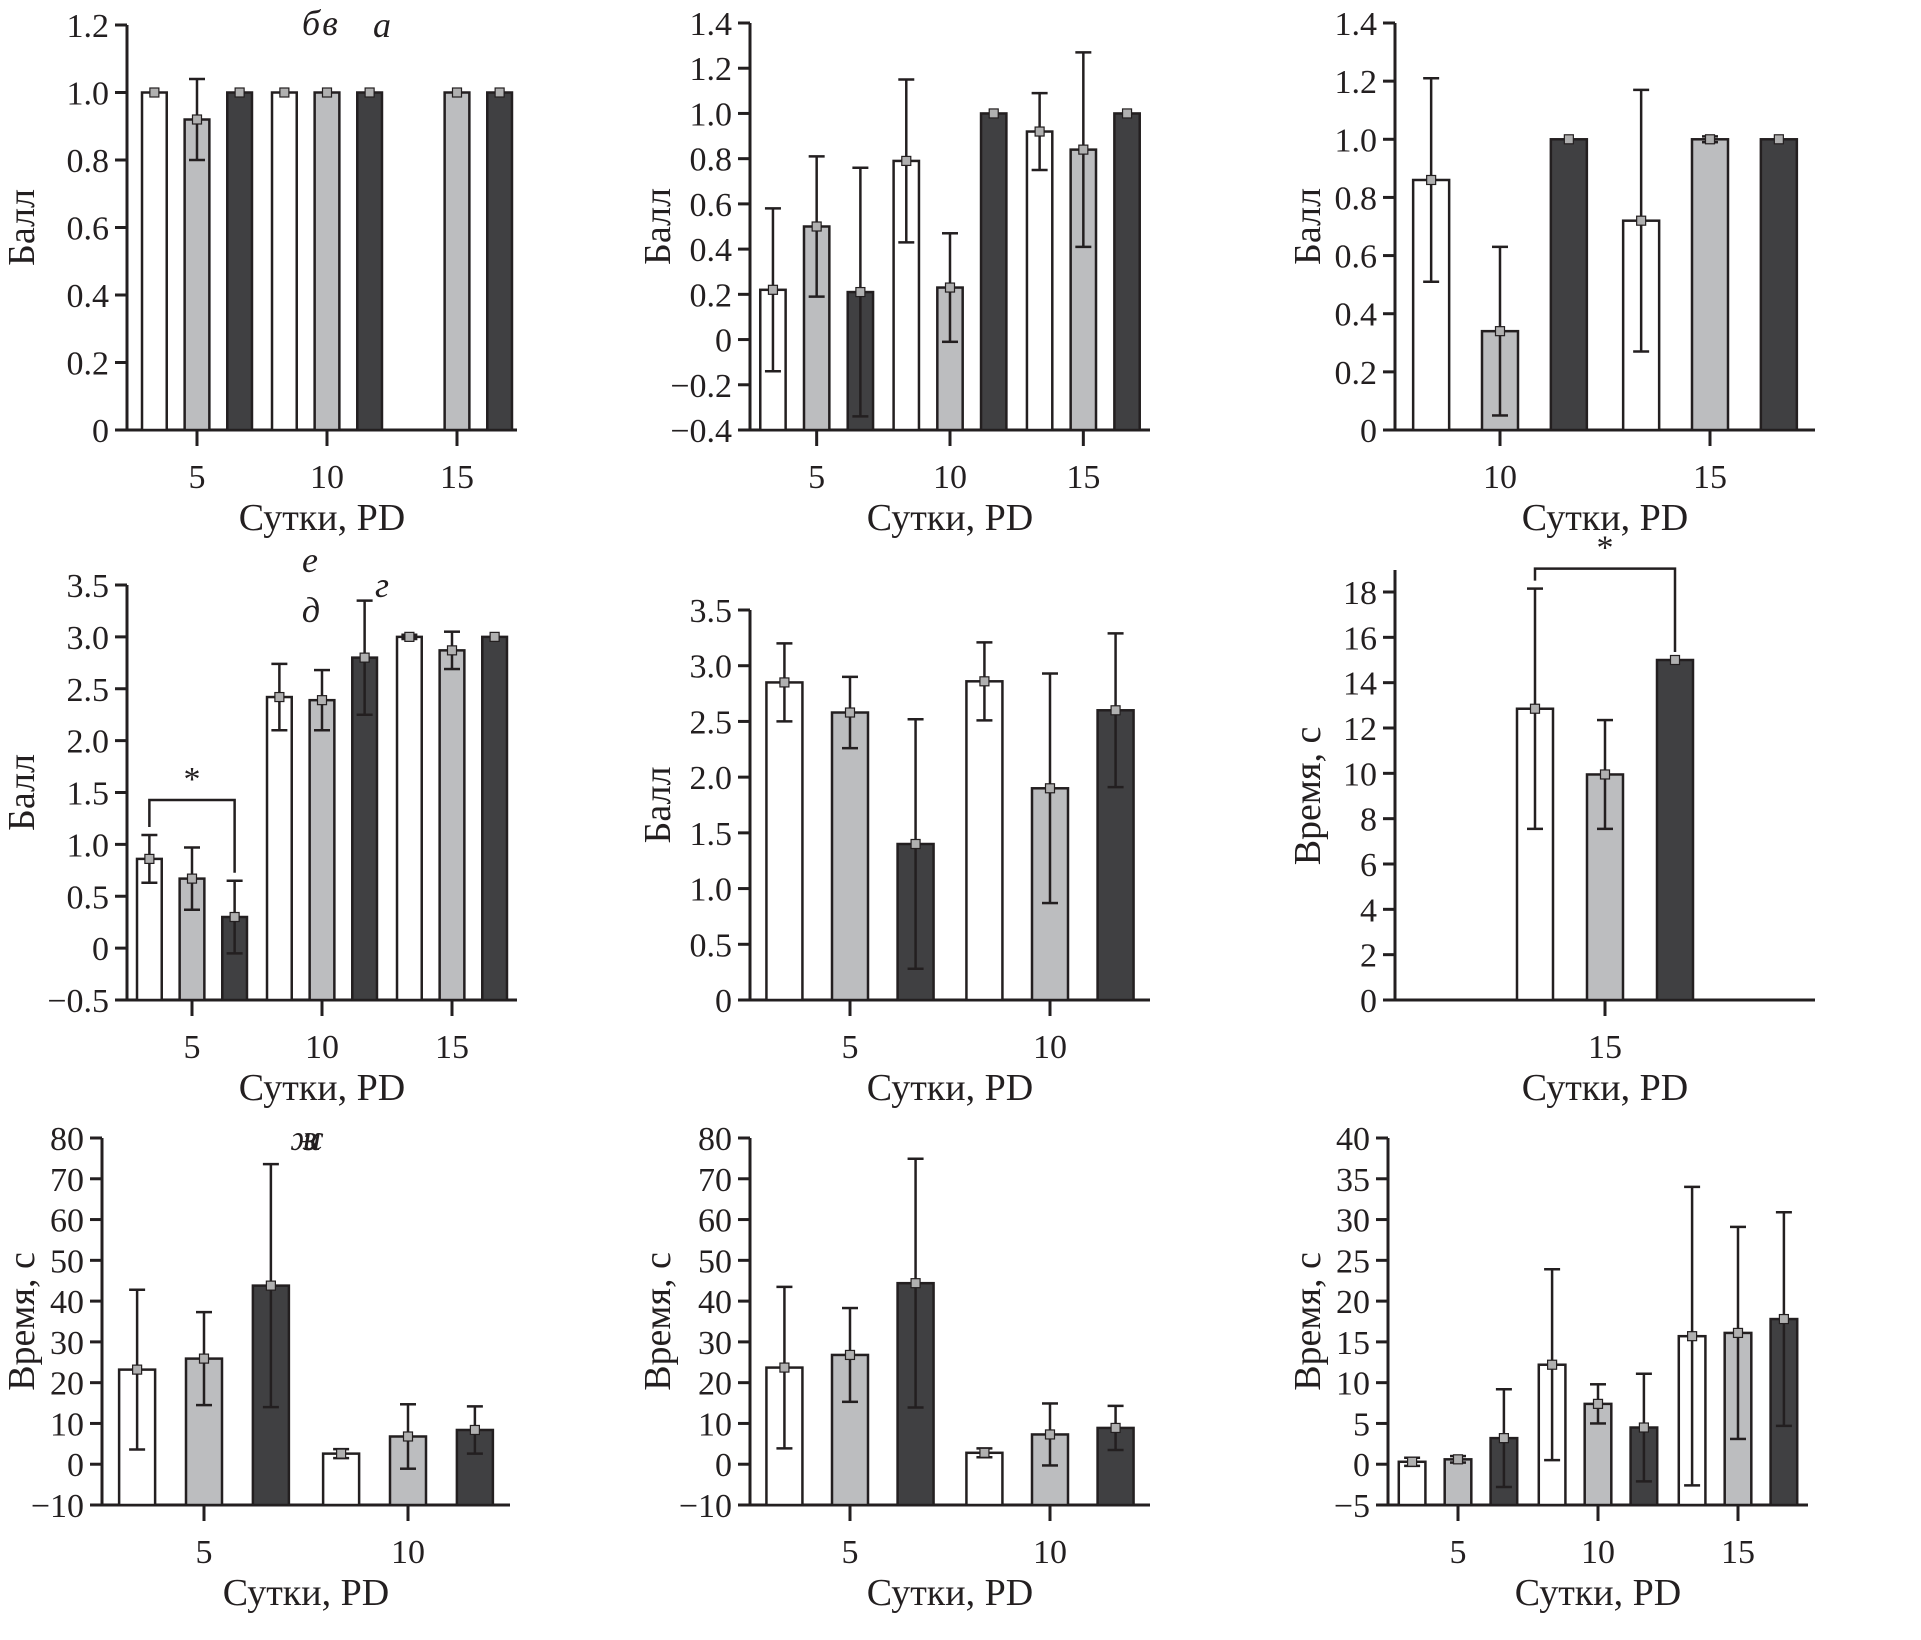 This screenshot has height=1640, width=1921. I want to click on y-tick-label: 50, so click(67, 1261).